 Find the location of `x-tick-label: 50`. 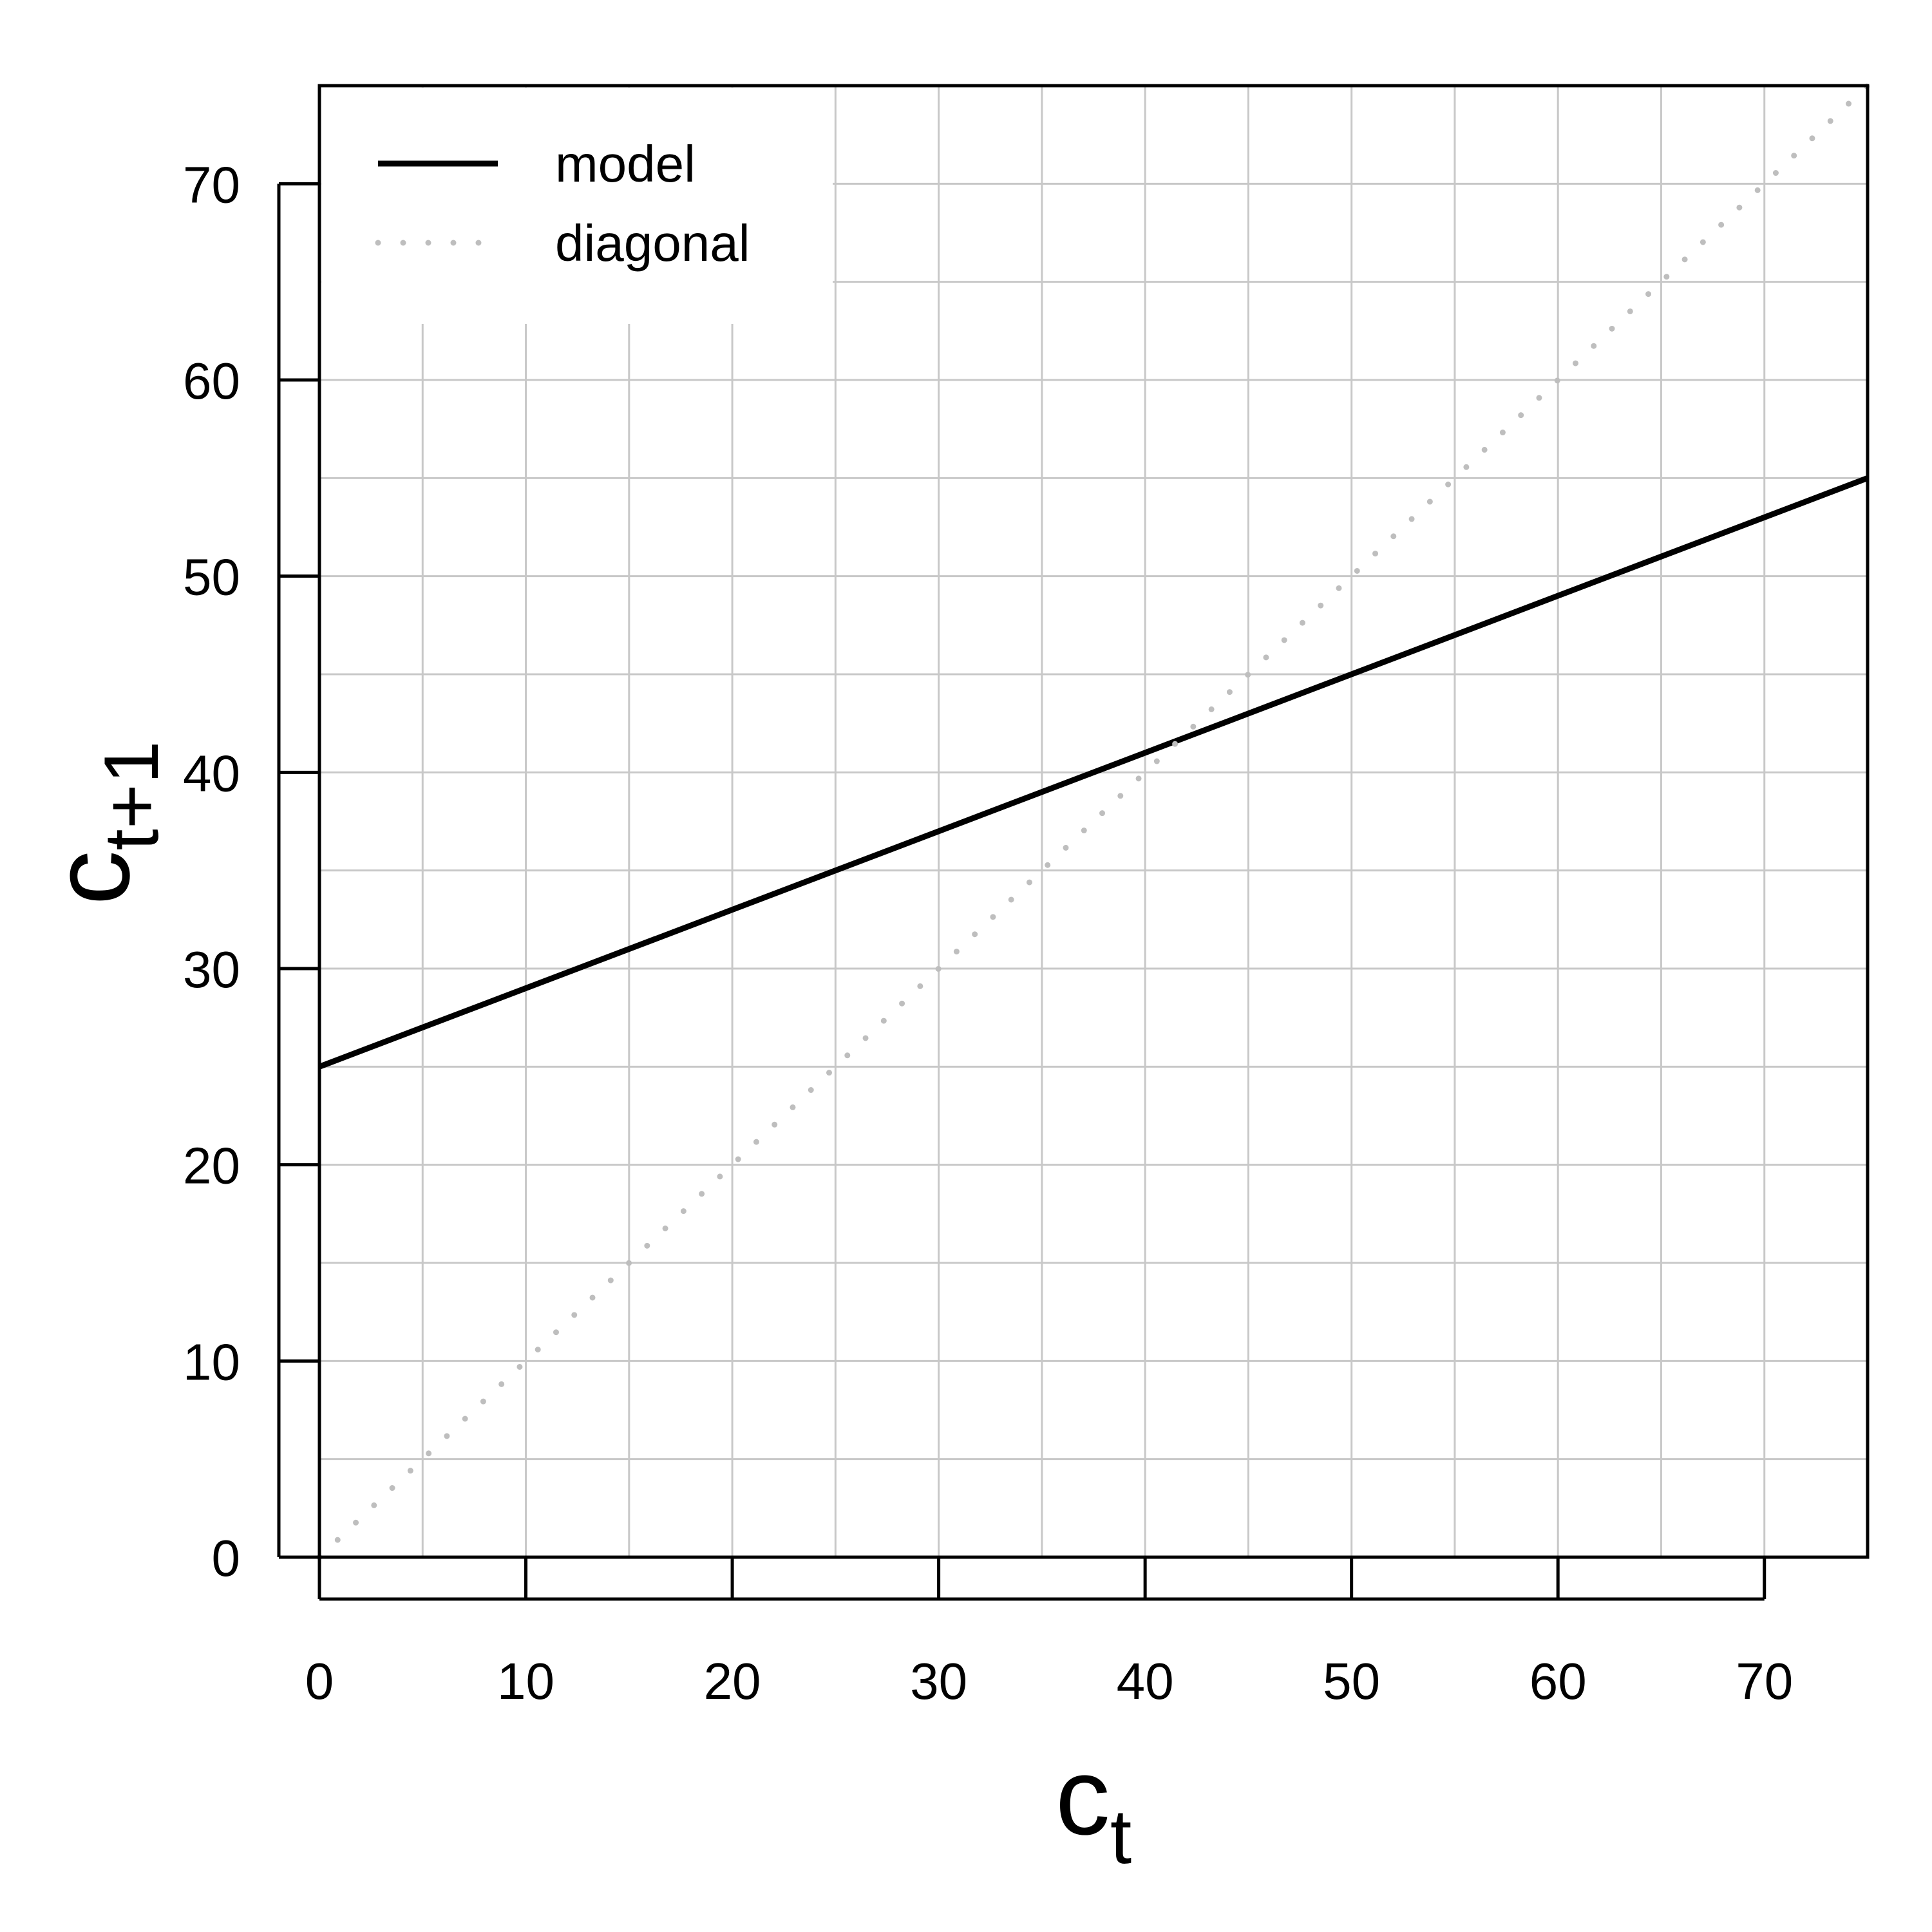

x-tick-label: 50 is located at coordinates (1351, 1682).